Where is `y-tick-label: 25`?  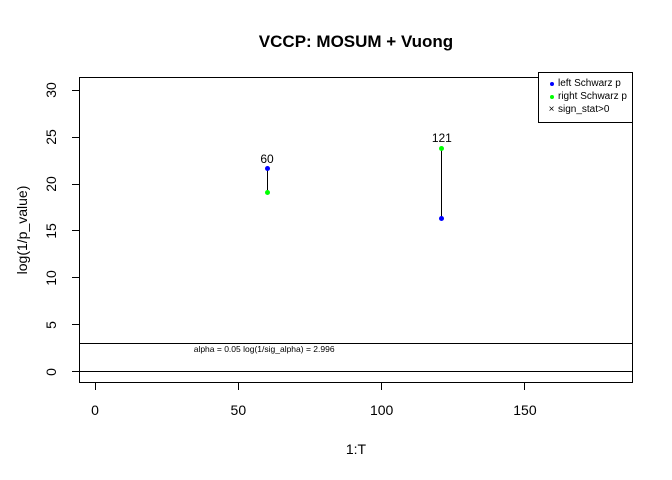 y-tick-label: 25 is located at coordinates (51, 137).